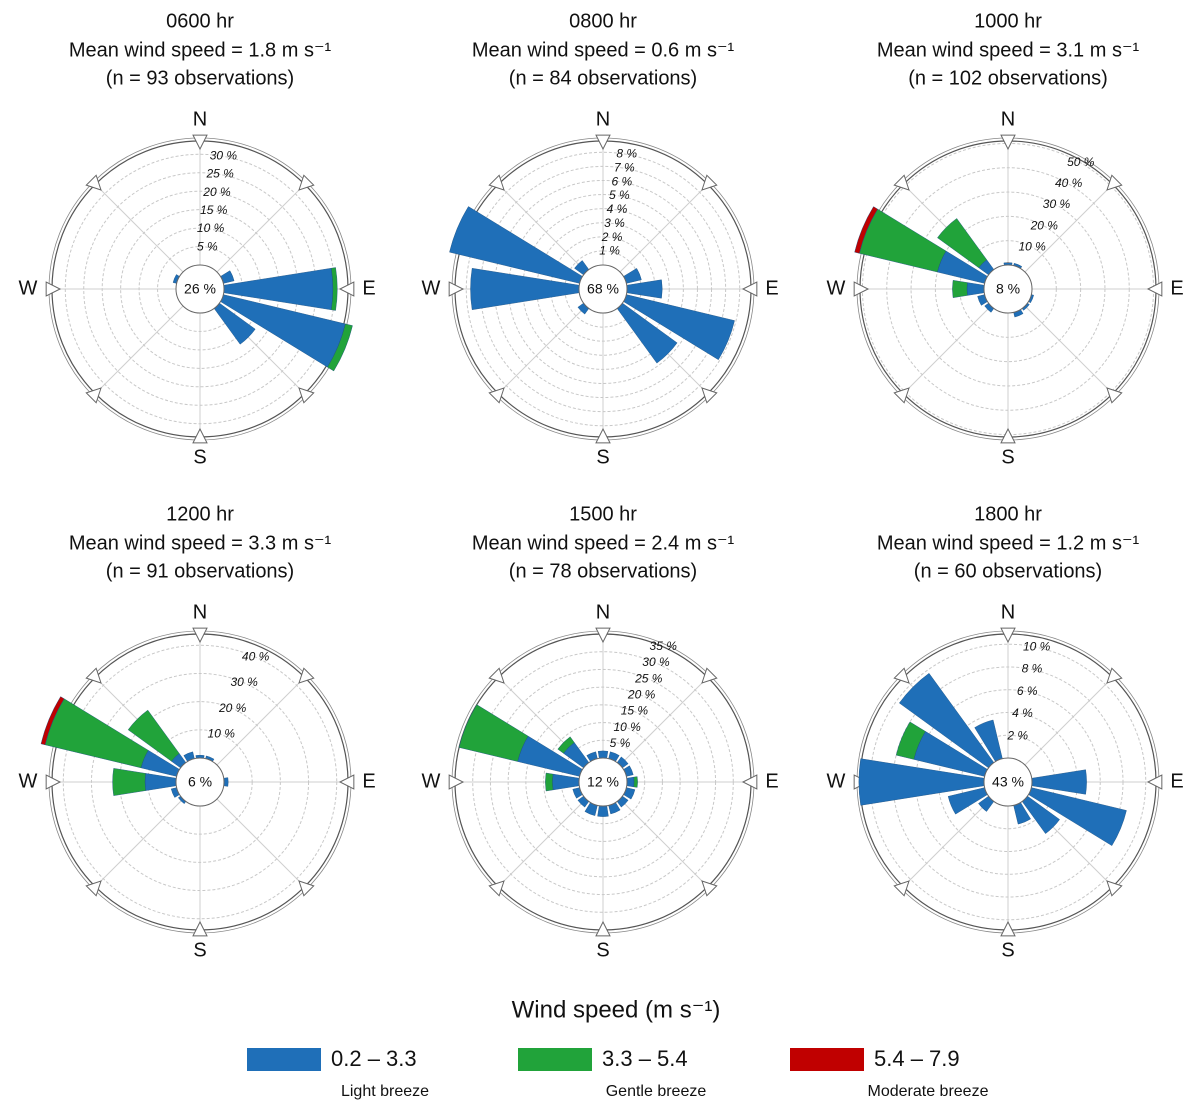 This screenshot has width=1200, height=1115. Describe the element at coordinates (603, 543) in the screenshot. I see `chart-subtitle: Mean wind speed = 2.4 m s⁻¹` at that location.